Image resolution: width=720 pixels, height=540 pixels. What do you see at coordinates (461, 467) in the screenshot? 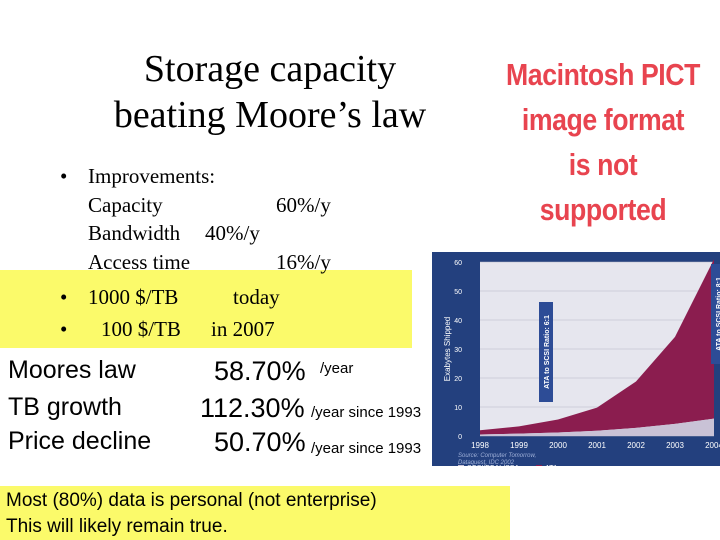
I see `legend-swatch-scsi` at bounding box center [461, 467].